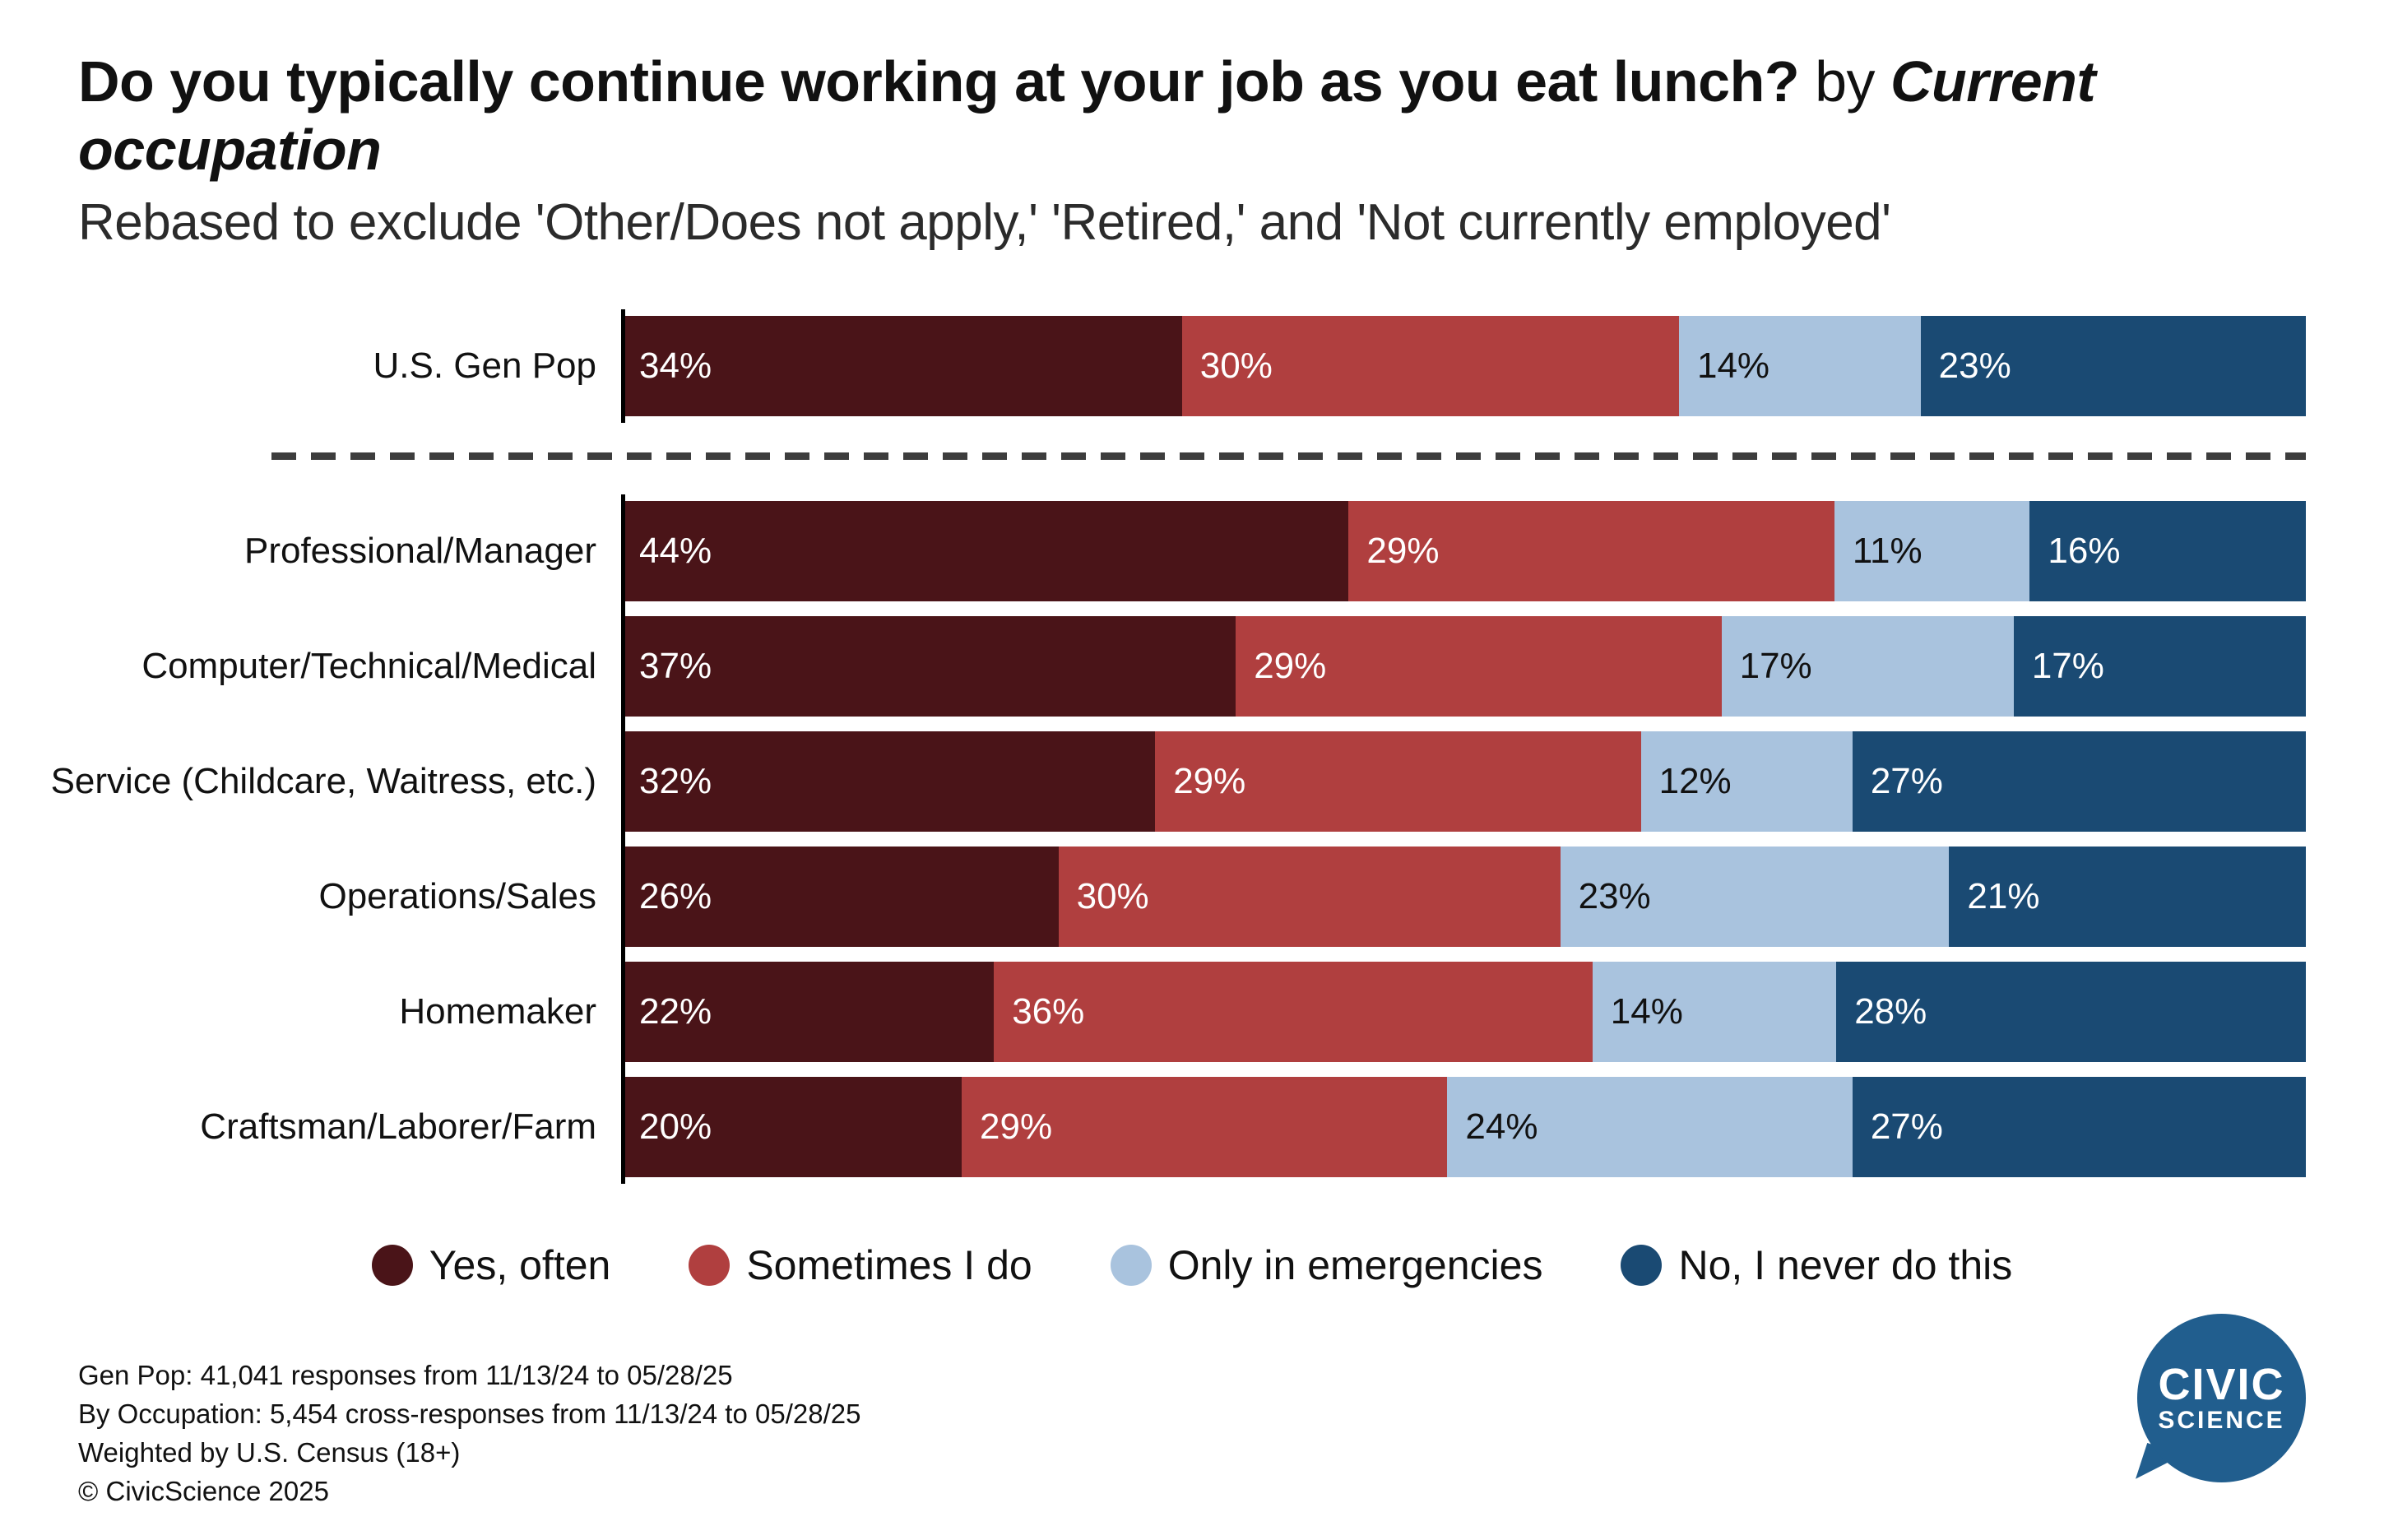 The height and width of the screenshot is (1540, 2384). Describe the element at coordinates (368, 666) in the screenshot. I see `row-label: Computer/Technical/Medical` at that location.